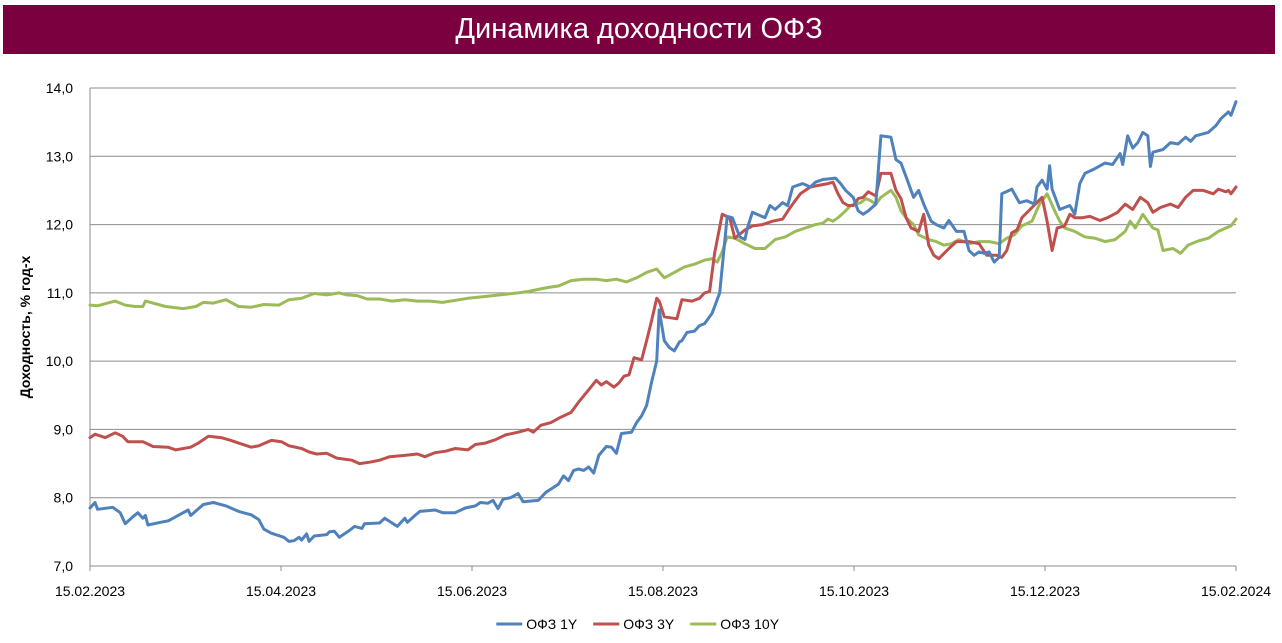  Describe the element at coordinates (663, 591) in the screenshot. I see `x-tick-label: 15.08.2023` at that location.